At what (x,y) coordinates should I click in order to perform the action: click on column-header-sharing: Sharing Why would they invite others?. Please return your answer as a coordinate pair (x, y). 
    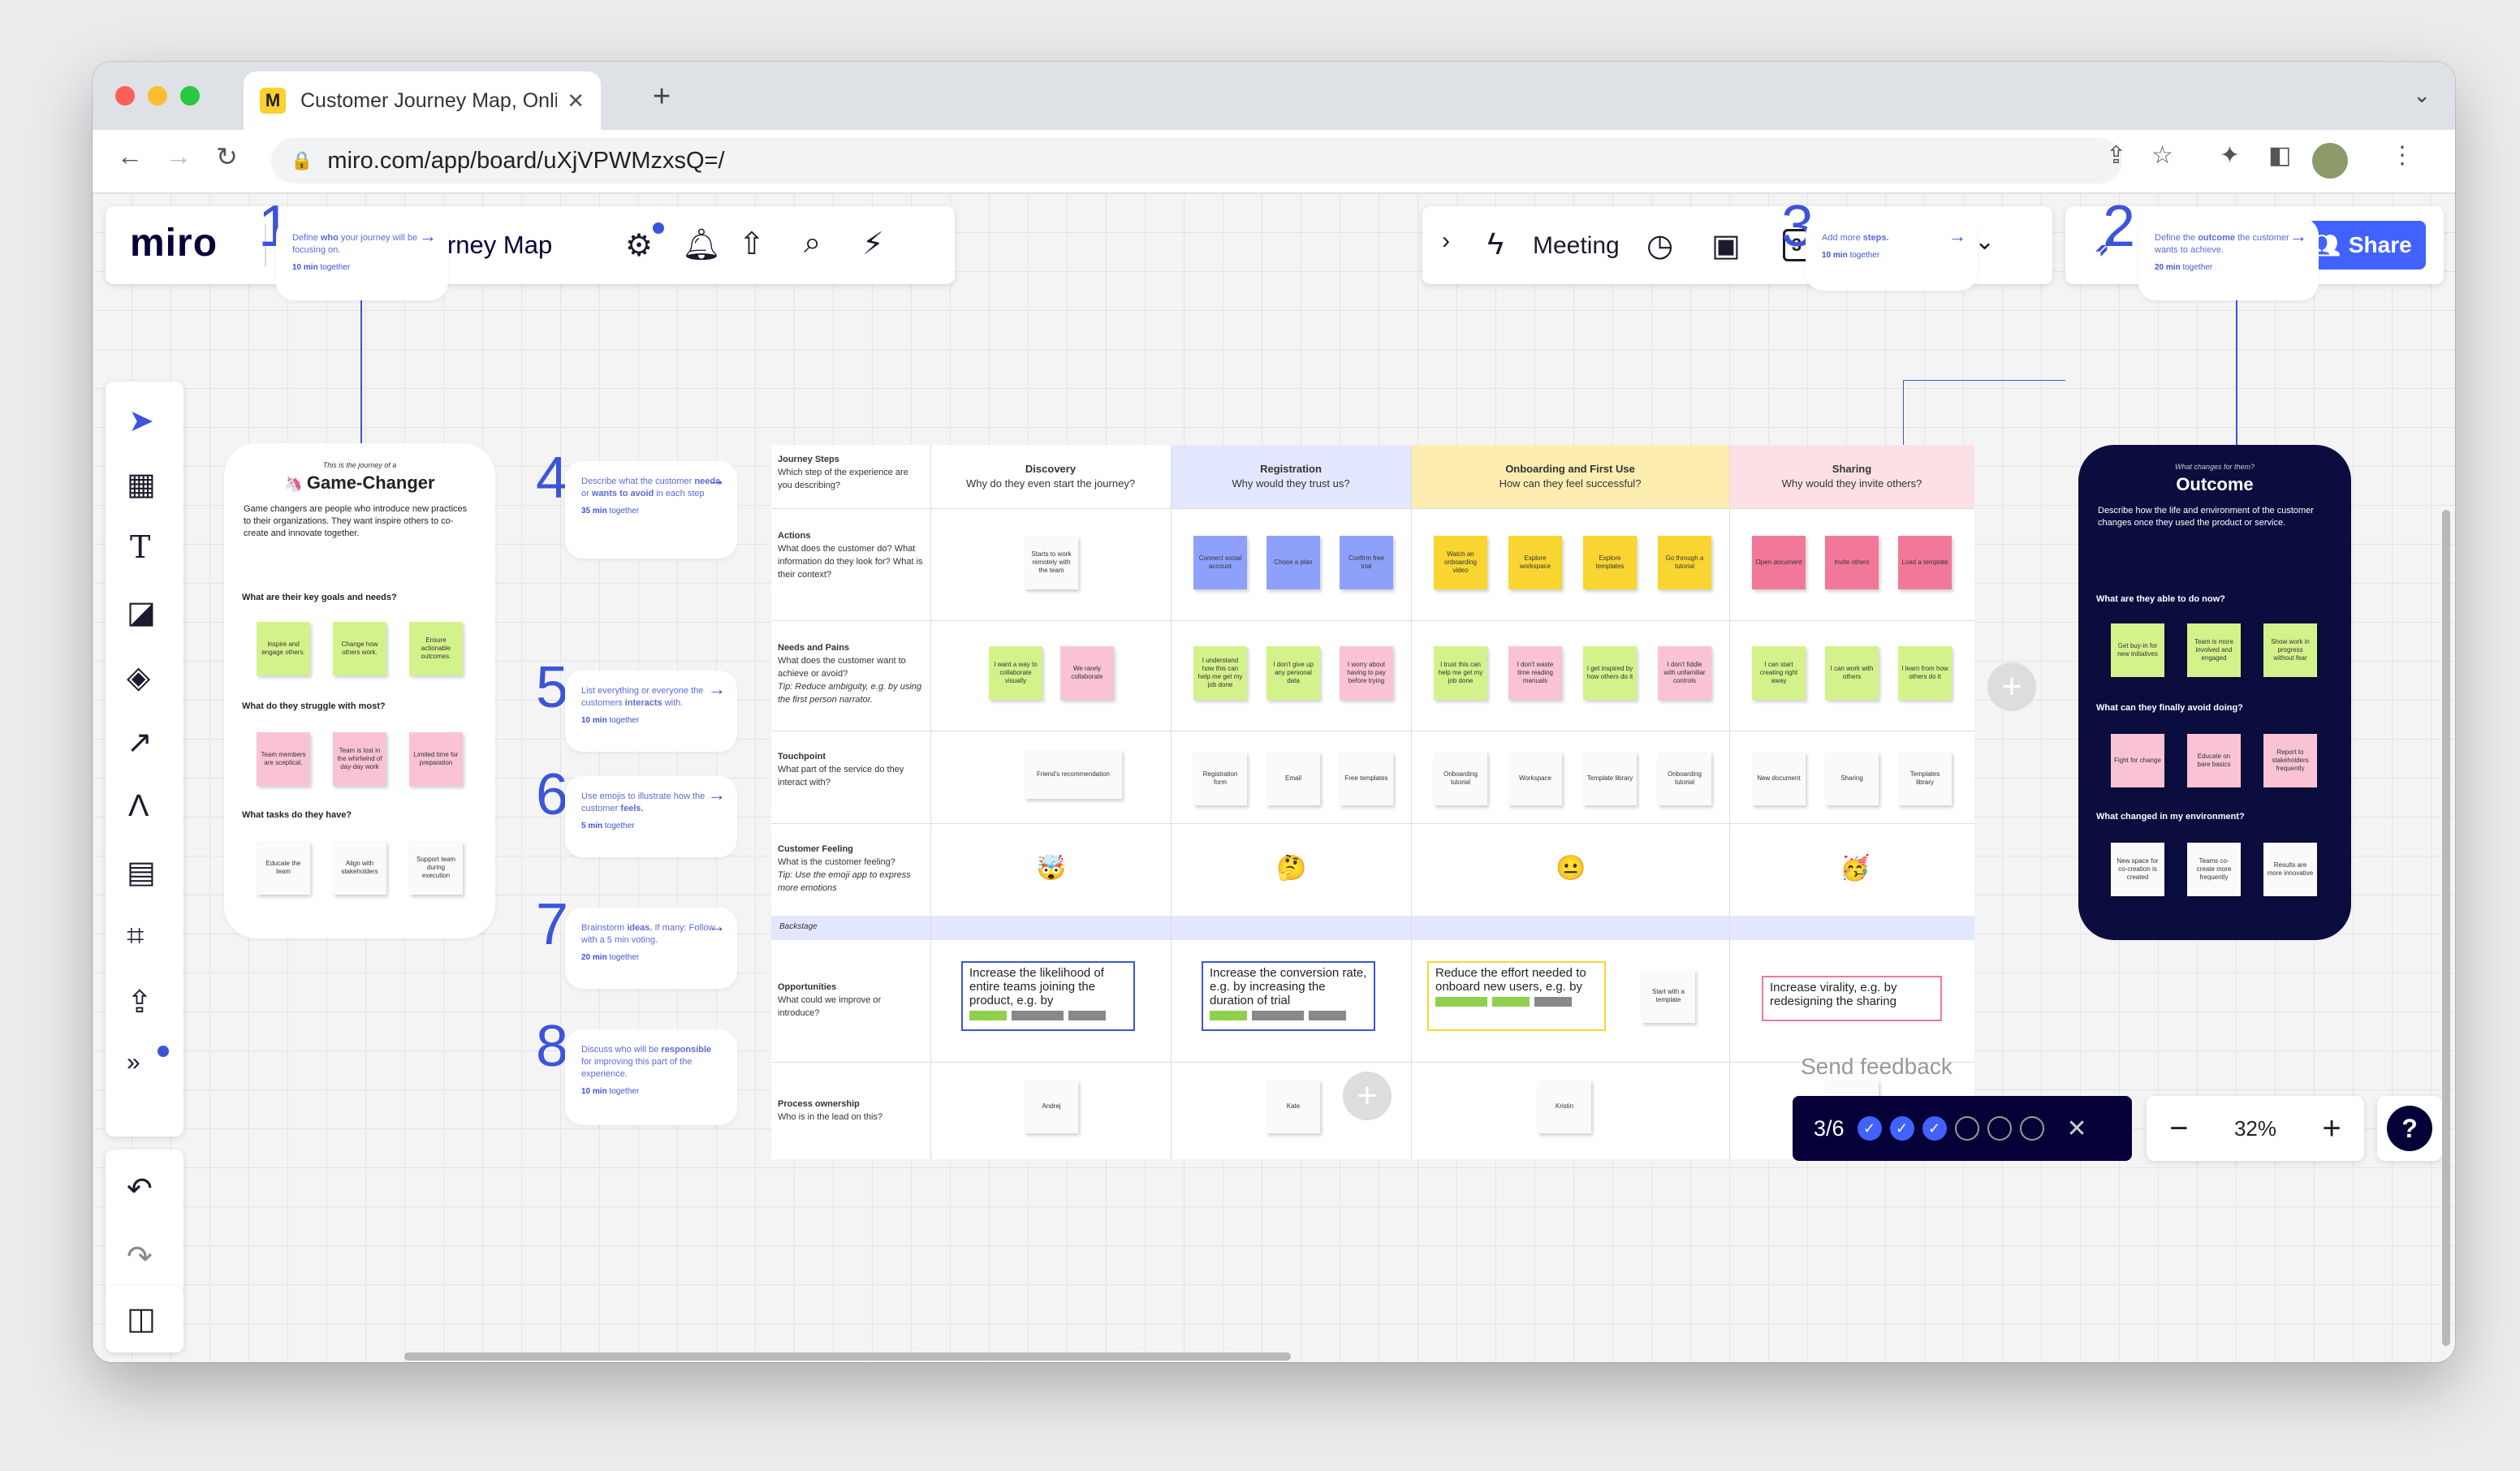
    Looking at the image, I should click on (1852, 476).